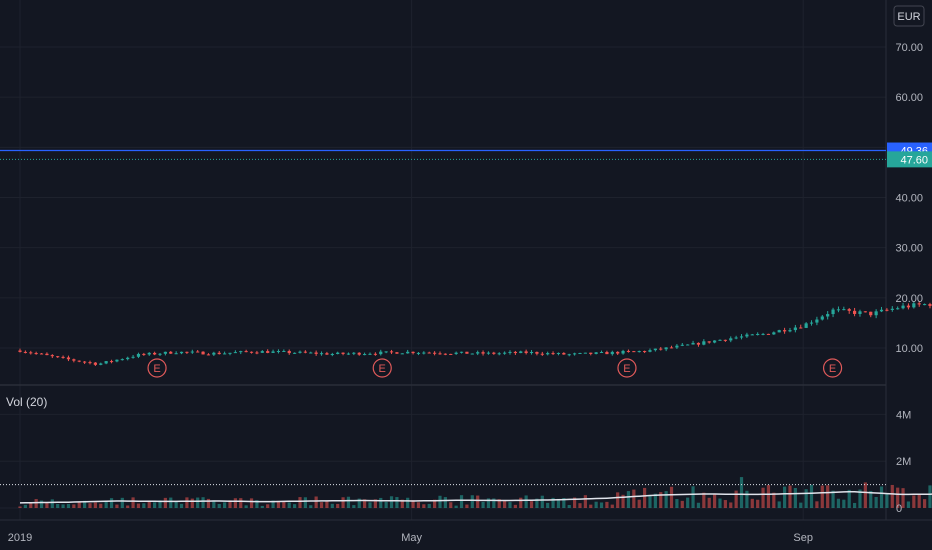  Describe the element at coordinates (909, 260) in the screenshot. I see `price-axis-pane` at that location.